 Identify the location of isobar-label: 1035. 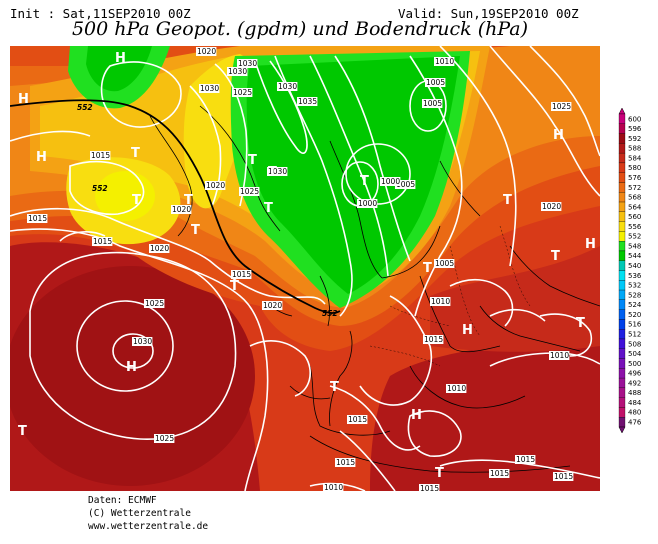
(307, 101).